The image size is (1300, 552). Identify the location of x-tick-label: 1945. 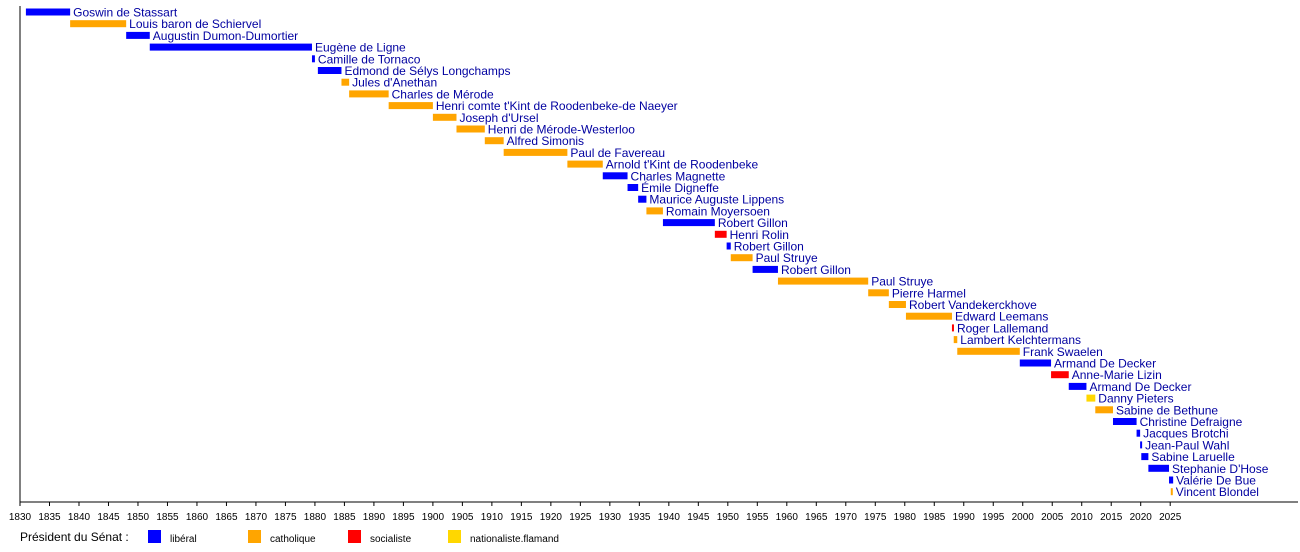
(698, 517).